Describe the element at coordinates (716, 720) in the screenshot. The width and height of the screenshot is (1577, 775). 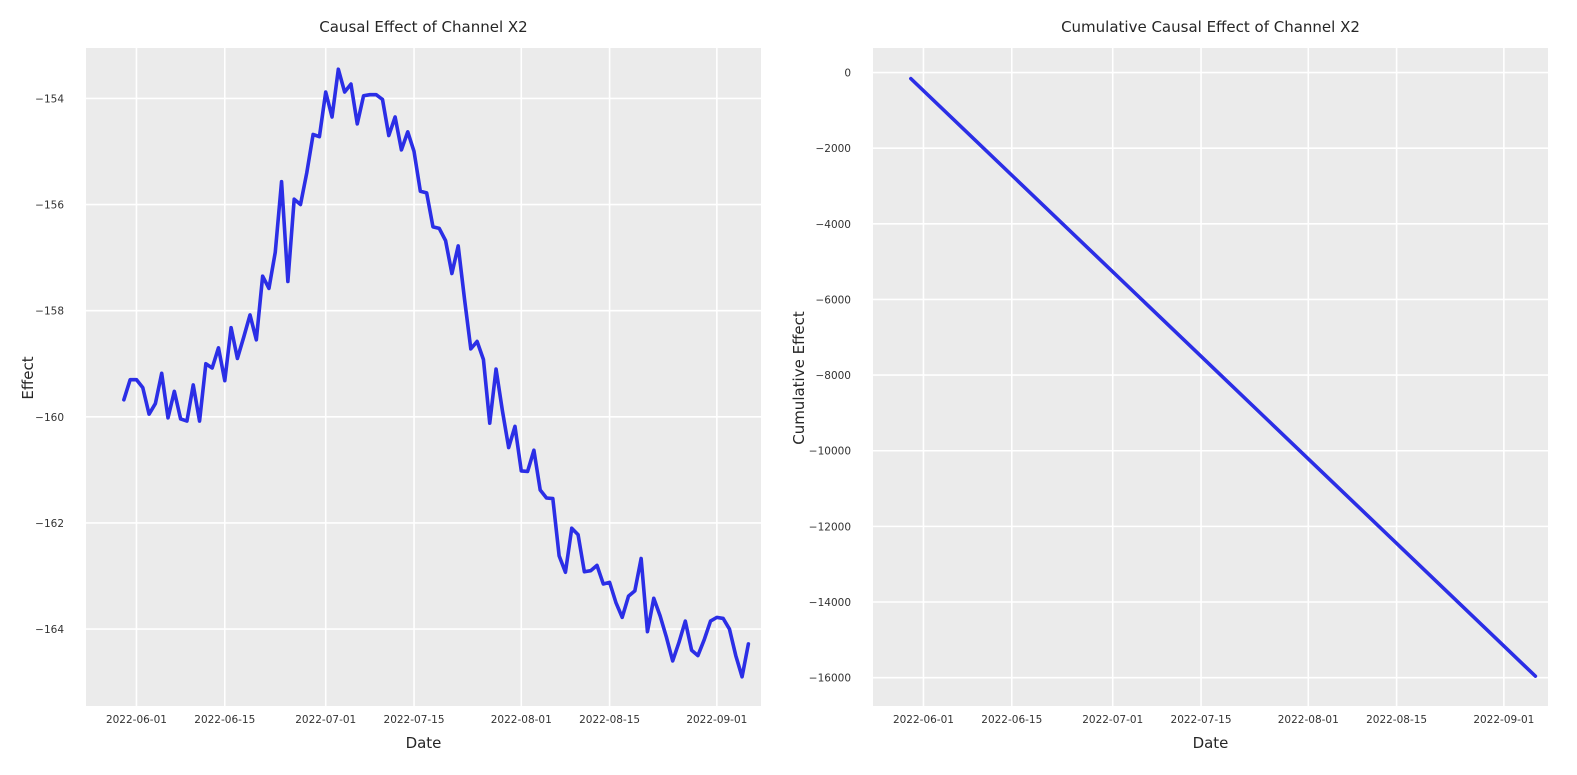
I see `left-x-tick-label: 2022-09-01` at that location.